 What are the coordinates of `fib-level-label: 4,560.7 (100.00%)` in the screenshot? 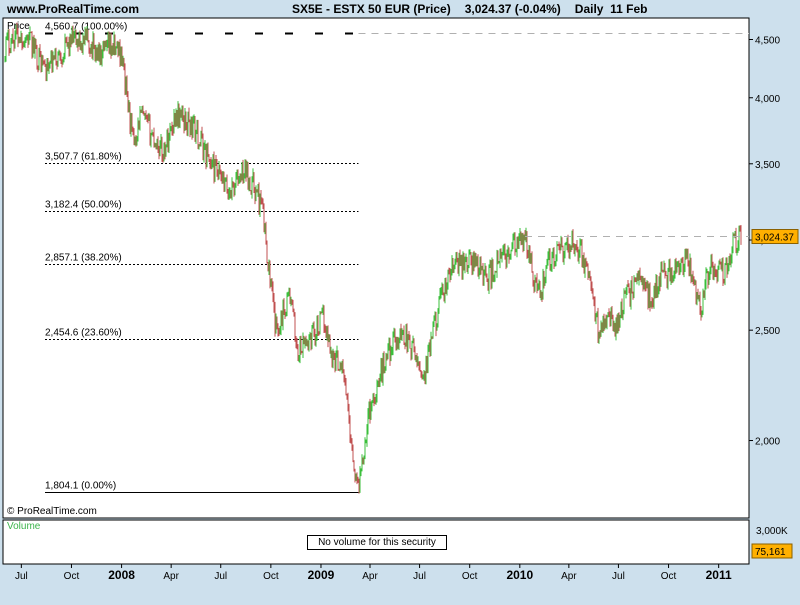 It's located at (86, 27).